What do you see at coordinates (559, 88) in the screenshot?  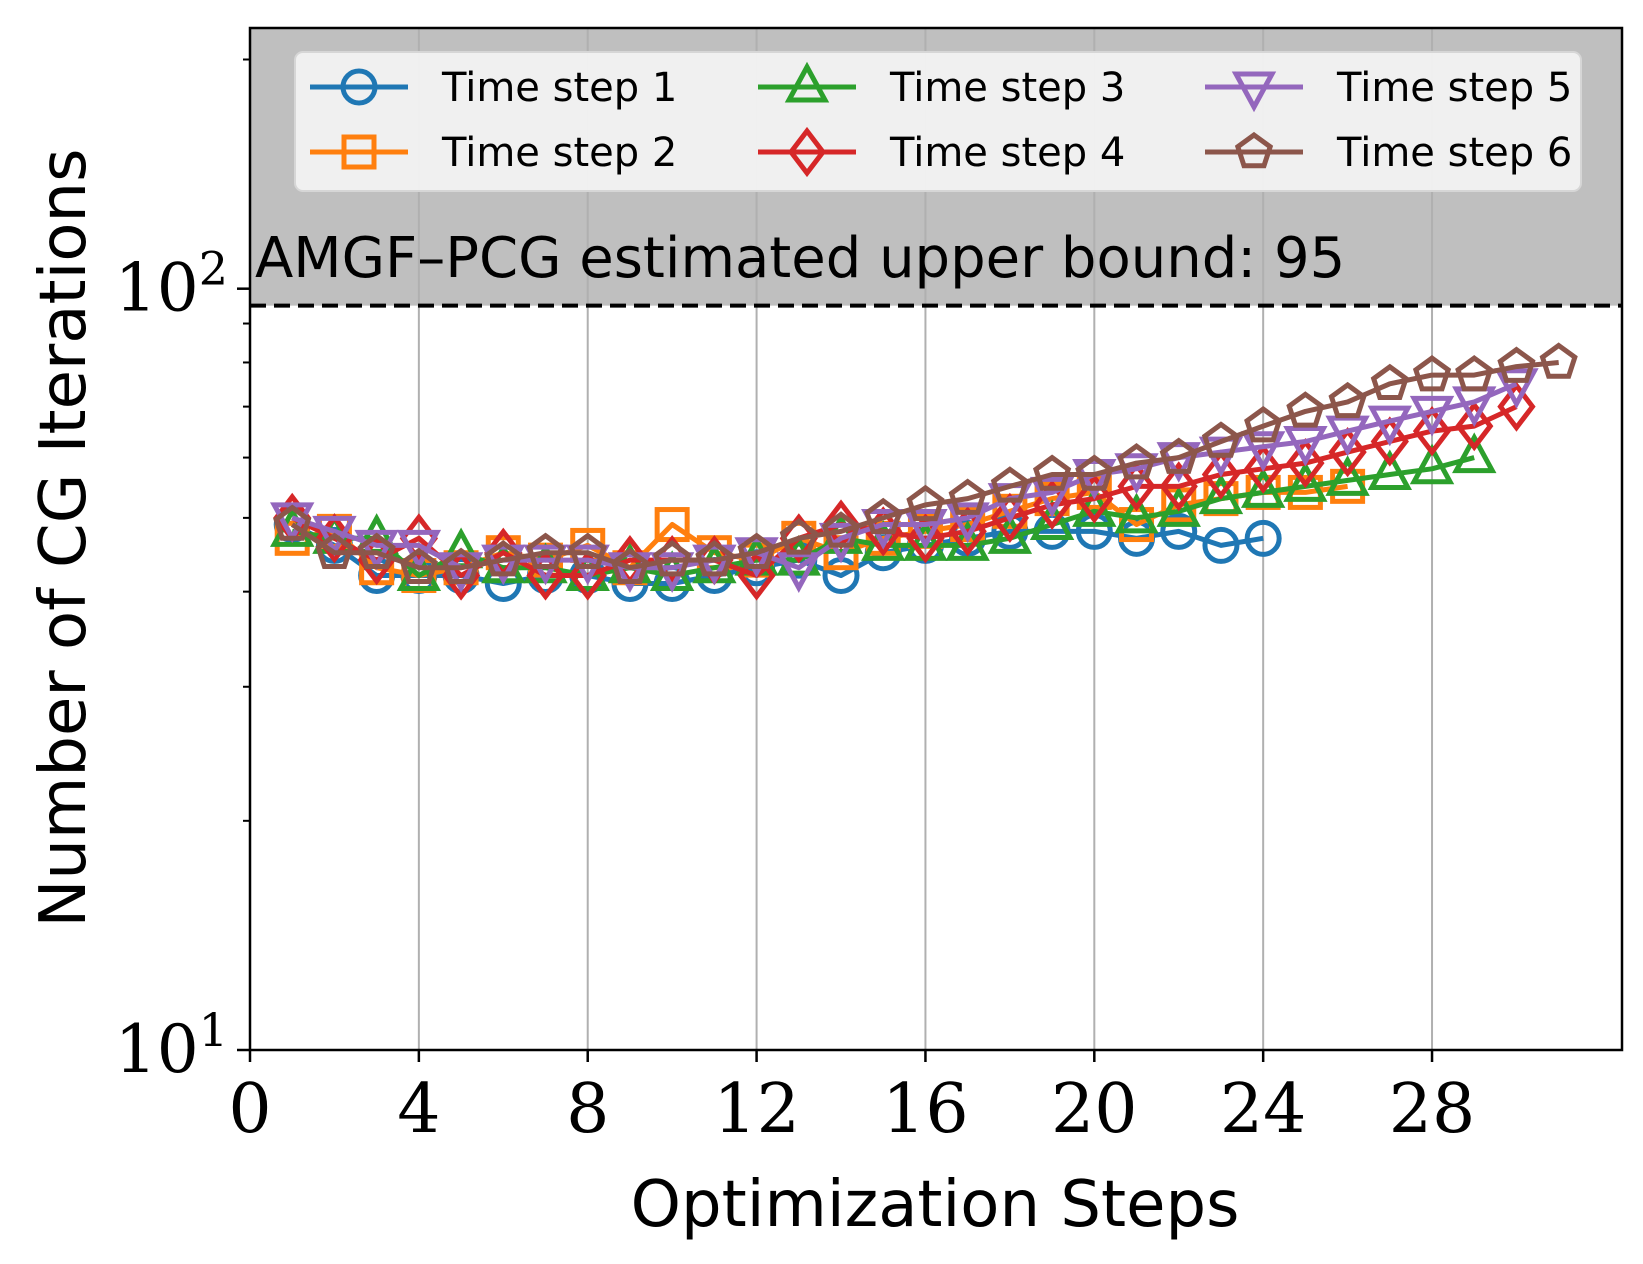 I see `legend-label: Time step 1` at bounding box center [559, 88].